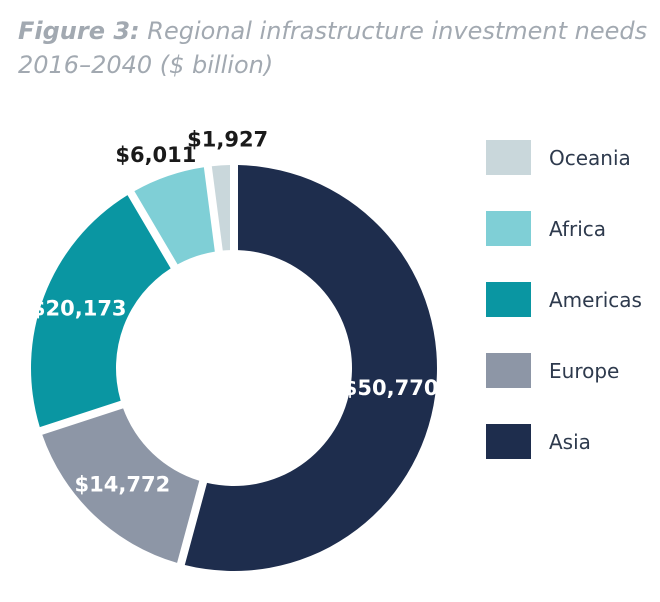  What do you see at coordinates (397, 31) in the screenshot?
I see `chart-title-text: Regional infrastructure investment needs` at bounding box center [397, 31].